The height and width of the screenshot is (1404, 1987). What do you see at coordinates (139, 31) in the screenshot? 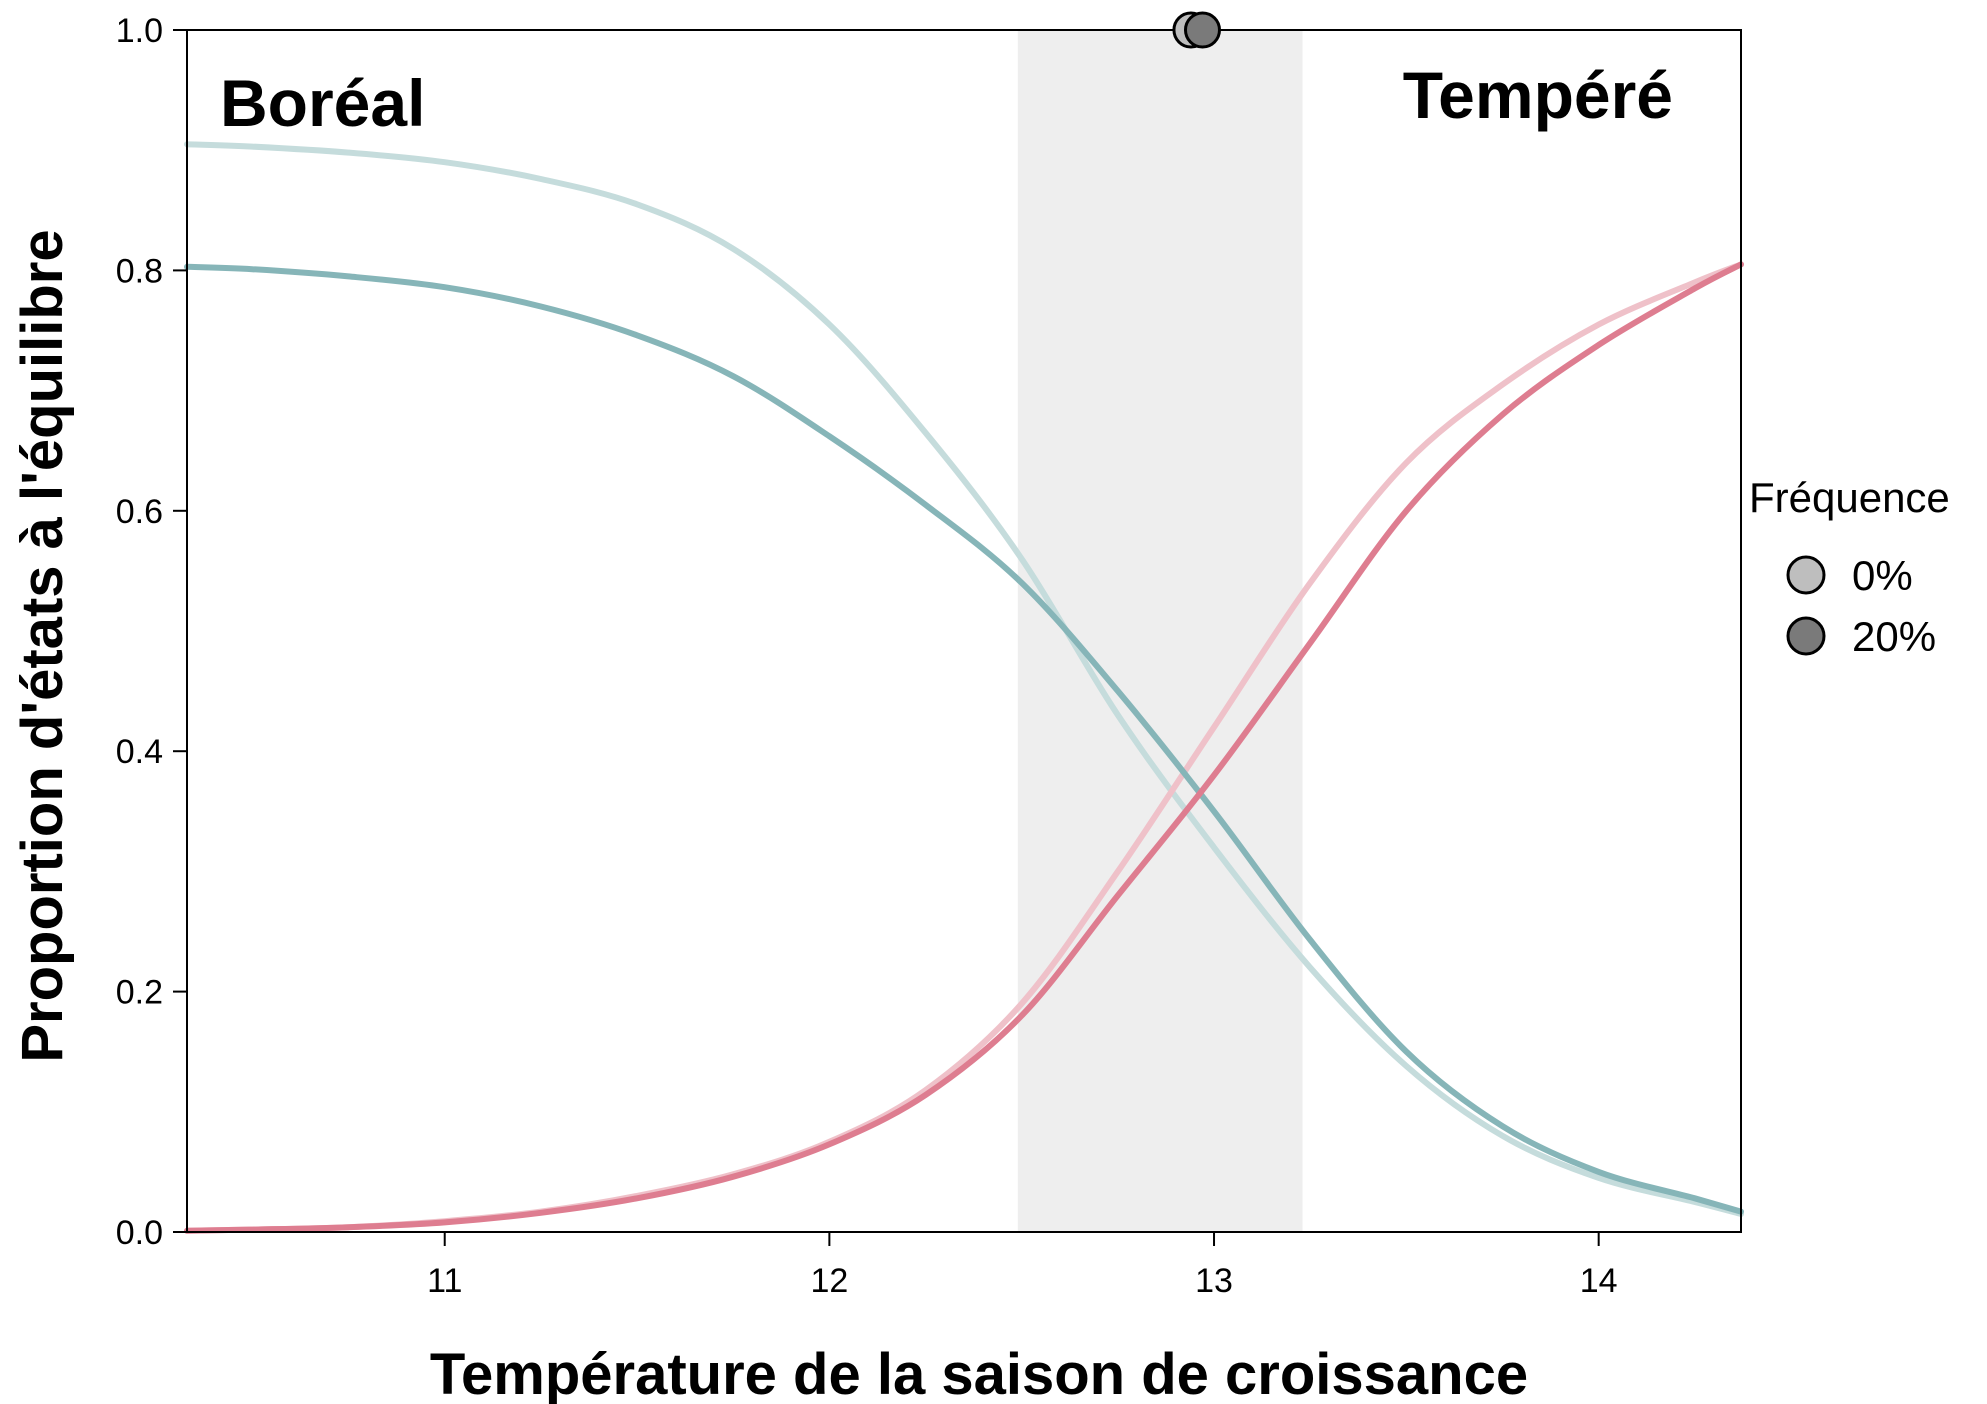
I see `y-tick-label: 1.0` at bounding box center [139, 31].